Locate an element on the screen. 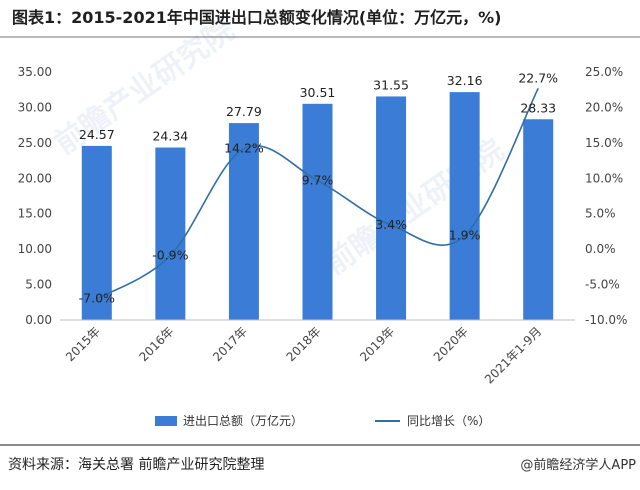  bar-value-label: 24.34 is located at coordinates (170, 136).